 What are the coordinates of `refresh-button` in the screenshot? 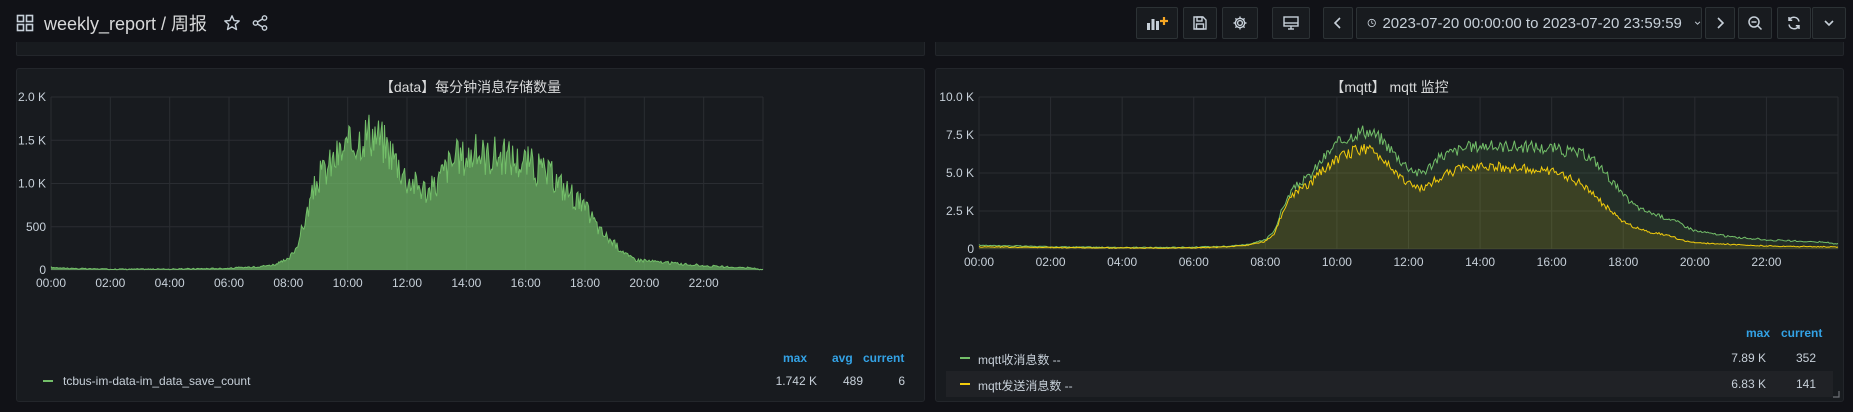 It's located at (1794, 23).